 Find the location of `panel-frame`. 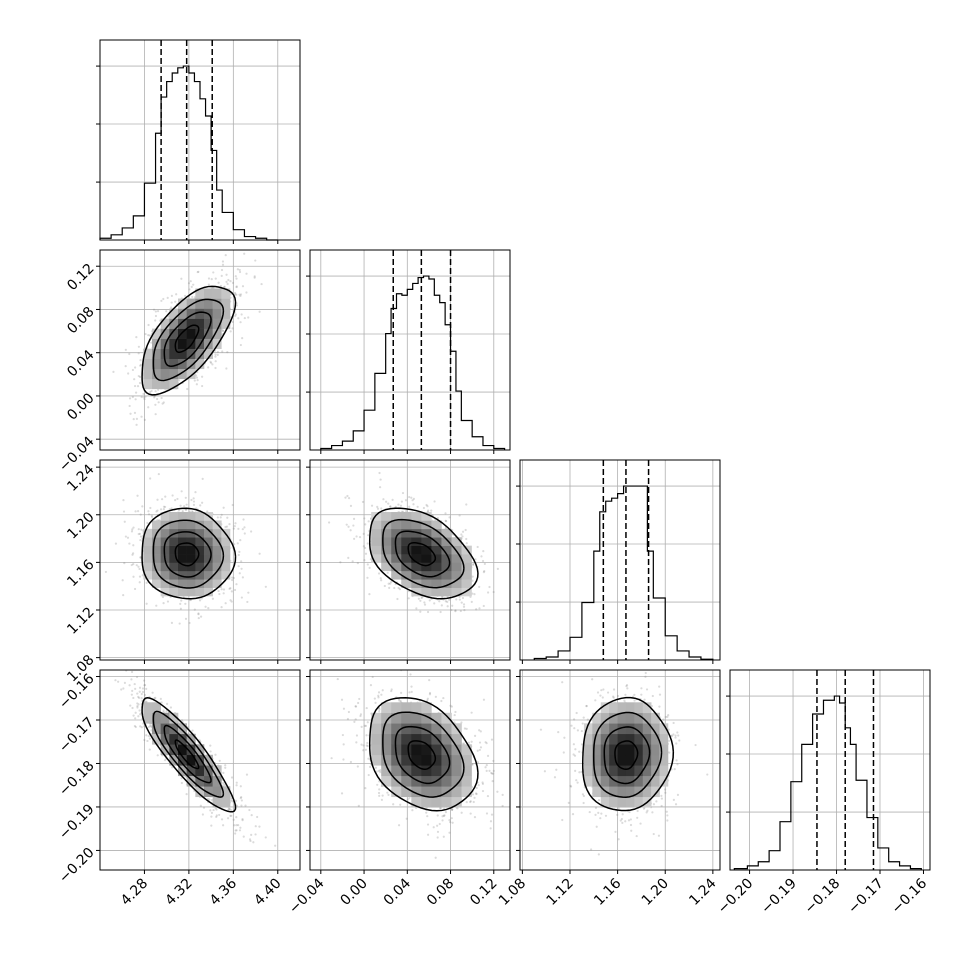

panel-frame is located at coordinates (830, 770).